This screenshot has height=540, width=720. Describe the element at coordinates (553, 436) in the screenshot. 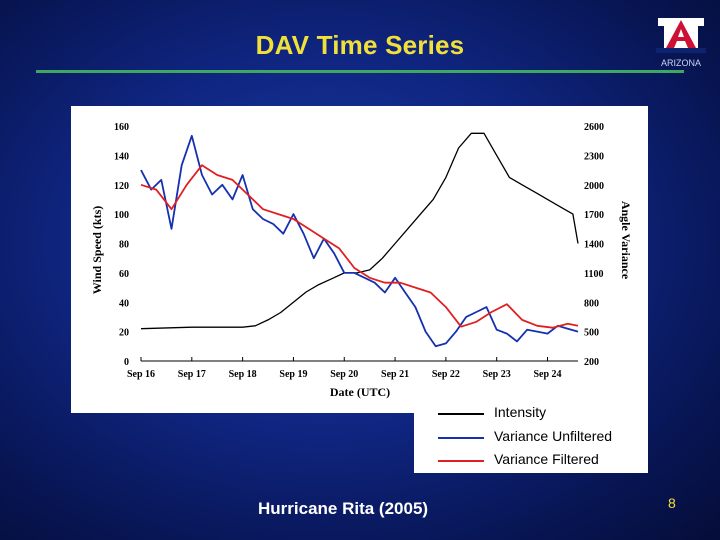

I see `legend-label-unfiltered: Variance Unfiltered` at that location.